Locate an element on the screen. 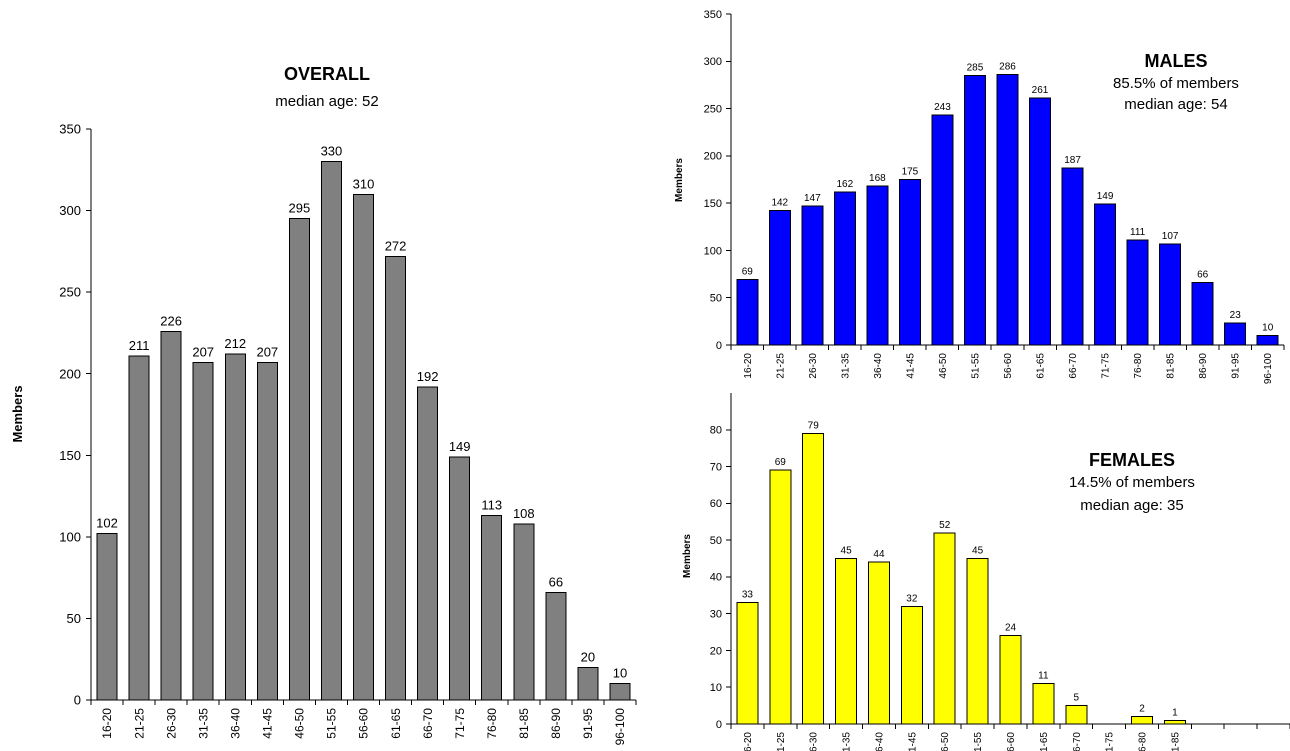  males-data-label: 168 is located at coordinates (877, 178).